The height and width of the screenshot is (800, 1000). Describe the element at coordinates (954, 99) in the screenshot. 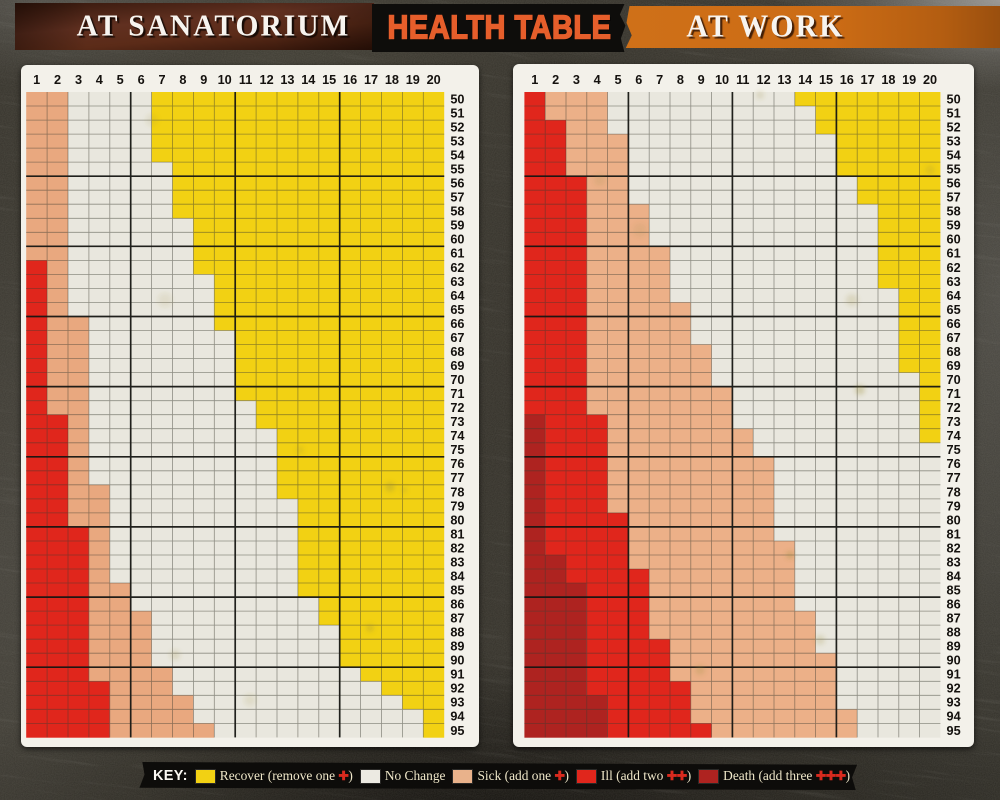

I see `svg-text: 50` at that location.